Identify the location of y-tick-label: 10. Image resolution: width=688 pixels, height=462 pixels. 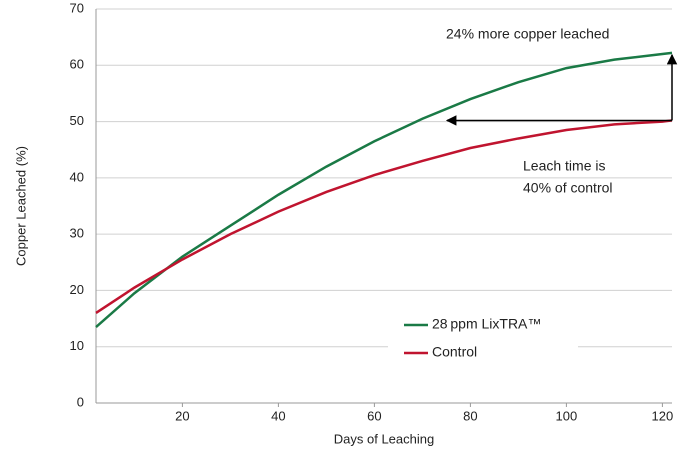
(77, 345).